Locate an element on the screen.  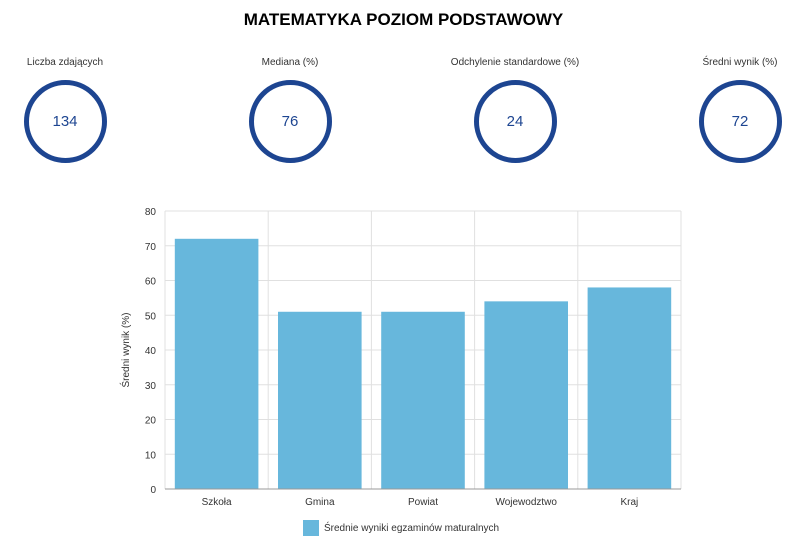
x-tick-label: Gmina is located at coordinates (320, 502).